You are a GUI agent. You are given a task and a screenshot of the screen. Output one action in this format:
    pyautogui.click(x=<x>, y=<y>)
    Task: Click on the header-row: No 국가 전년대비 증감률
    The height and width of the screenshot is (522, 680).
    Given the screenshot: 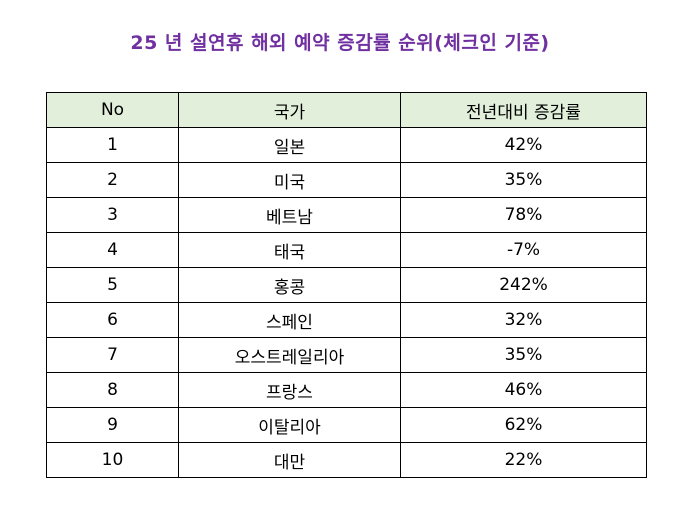 What is the action you would take?
    pyautogui.click(x=346, y=110)
    